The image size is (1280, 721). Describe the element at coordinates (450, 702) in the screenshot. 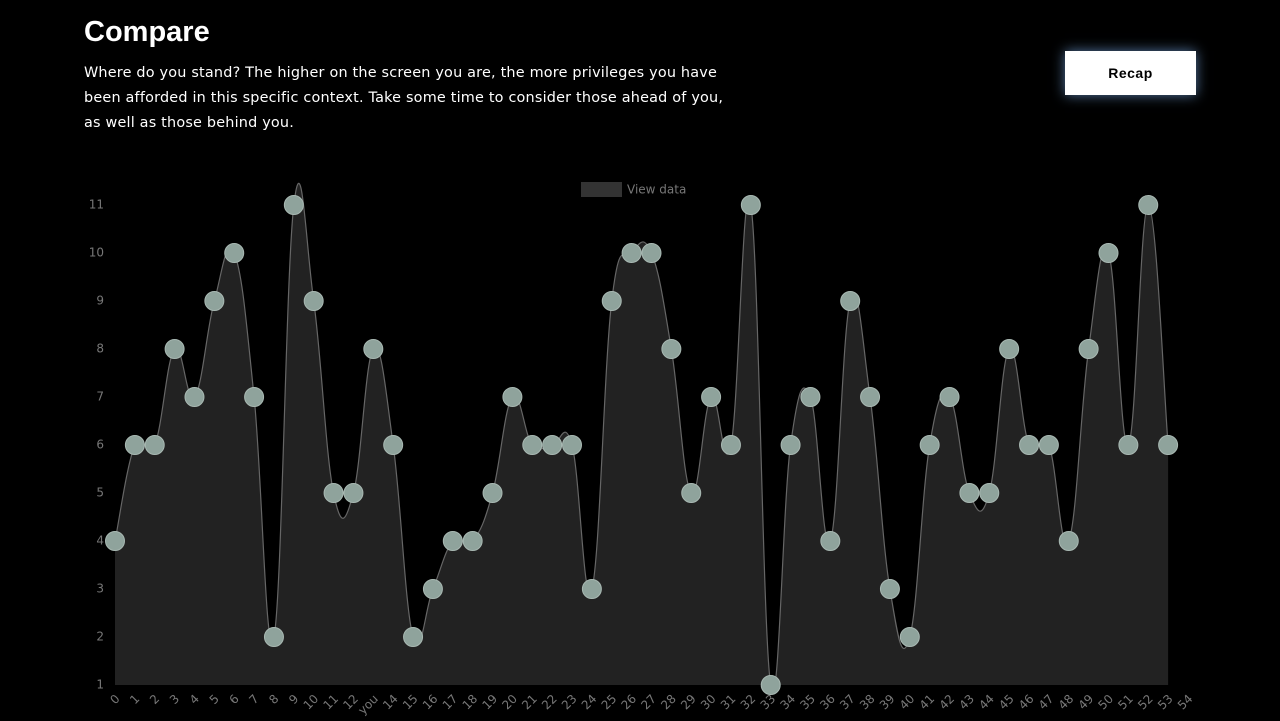

I see `x-tick-label: 17` at that location.